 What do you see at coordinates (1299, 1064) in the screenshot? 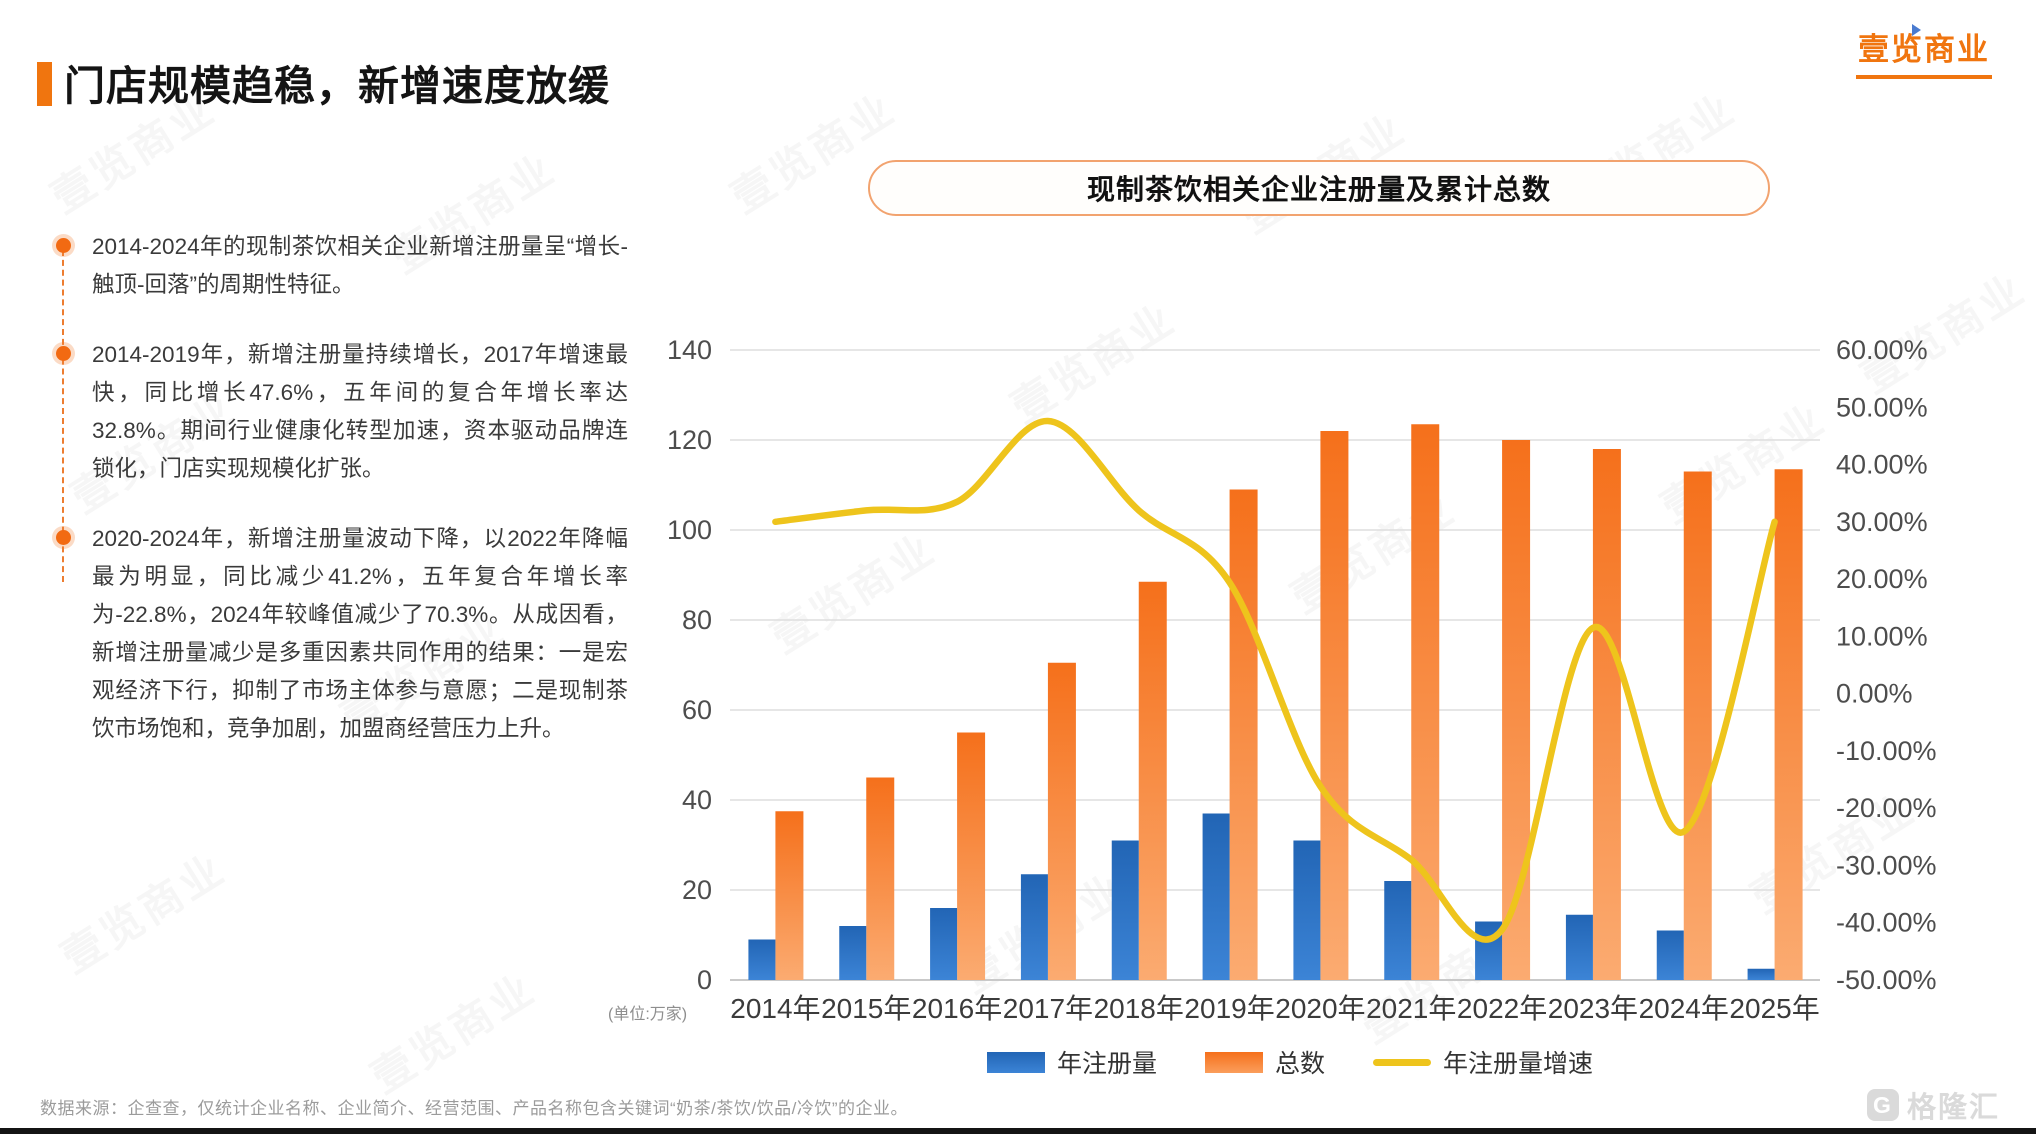
I see `legend-label: 总数` at bounding box center [1299, 1064].